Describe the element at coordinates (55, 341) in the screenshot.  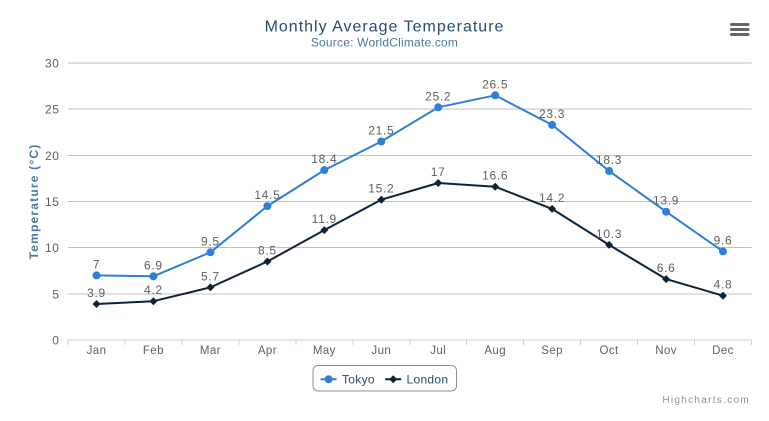
I see `svg-text: 0` at that location.